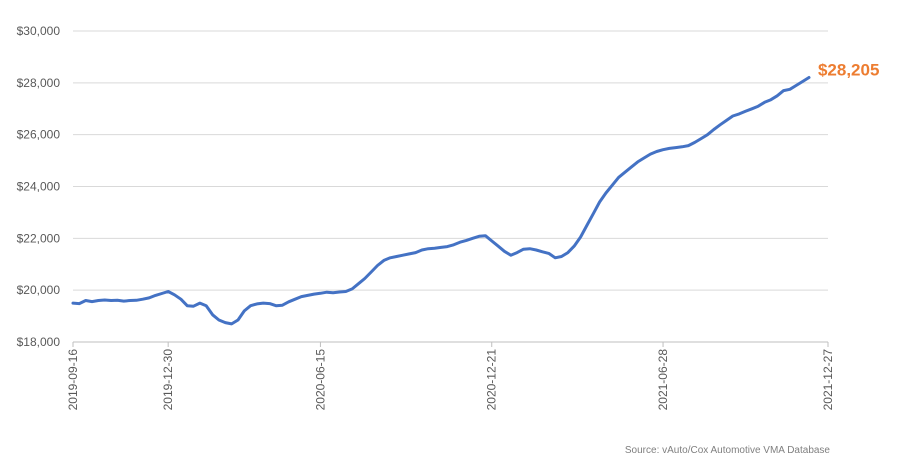 This screenshot has height=473, width=920. What do you see at coordinates (492, 380) in the screenshot?
I see `x-tick-label: 2020-12-21` at bounding box center [492, 380].